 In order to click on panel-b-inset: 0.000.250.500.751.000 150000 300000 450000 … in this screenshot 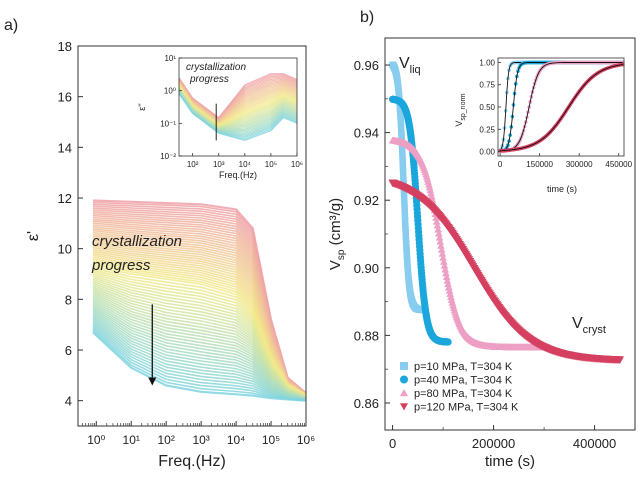, I will do `click(543, 125)`.